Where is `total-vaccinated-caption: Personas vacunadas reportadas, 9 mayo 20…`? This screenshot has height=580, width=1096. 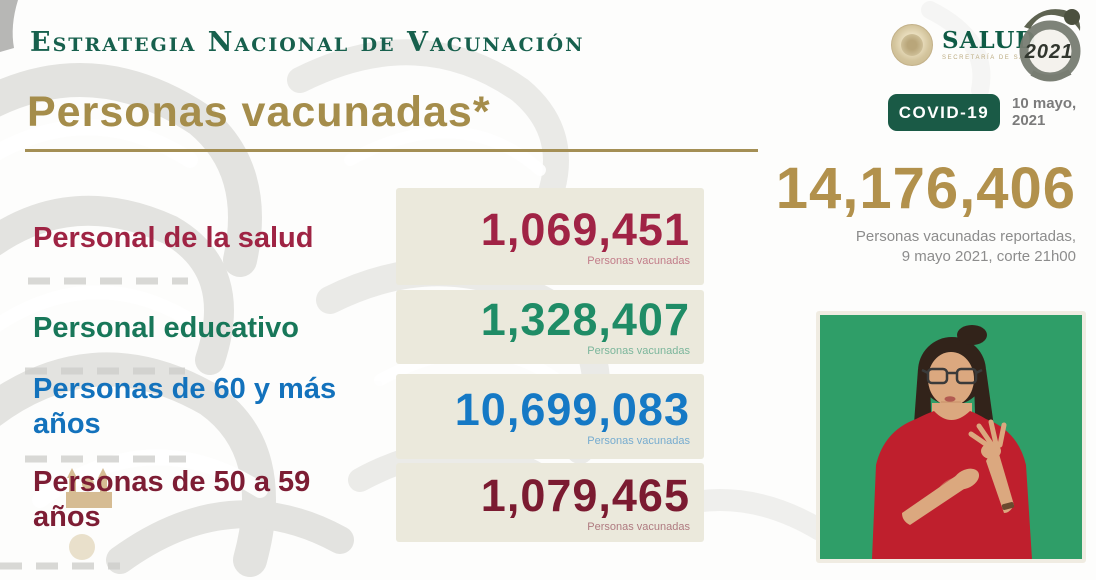 total-vaccinated-caption: Personas vacunadas reportadas, 9 mayo 20… is located at coordinates (888, 246).